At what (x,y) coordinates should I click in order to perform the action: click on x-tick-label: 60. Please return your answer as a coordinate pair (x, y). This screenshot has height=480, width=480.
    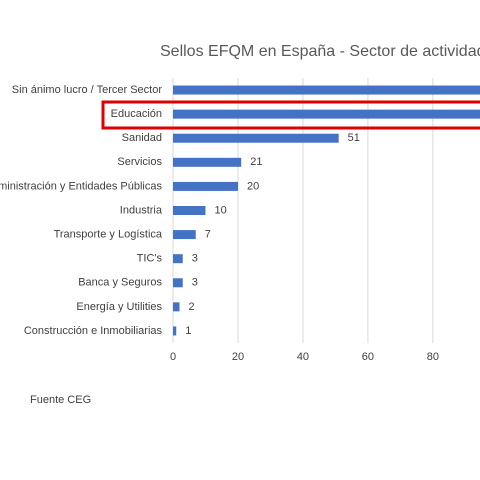
    Looking at the image, I should click on (368, 357).